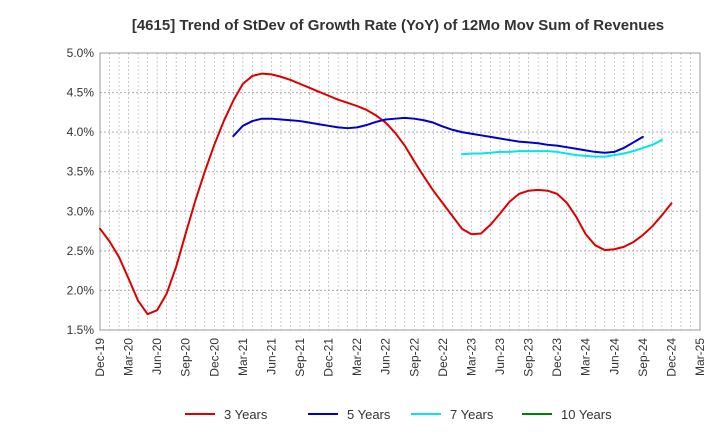  I want to click on x-tick-label: Jun-21, so click(271, 356).